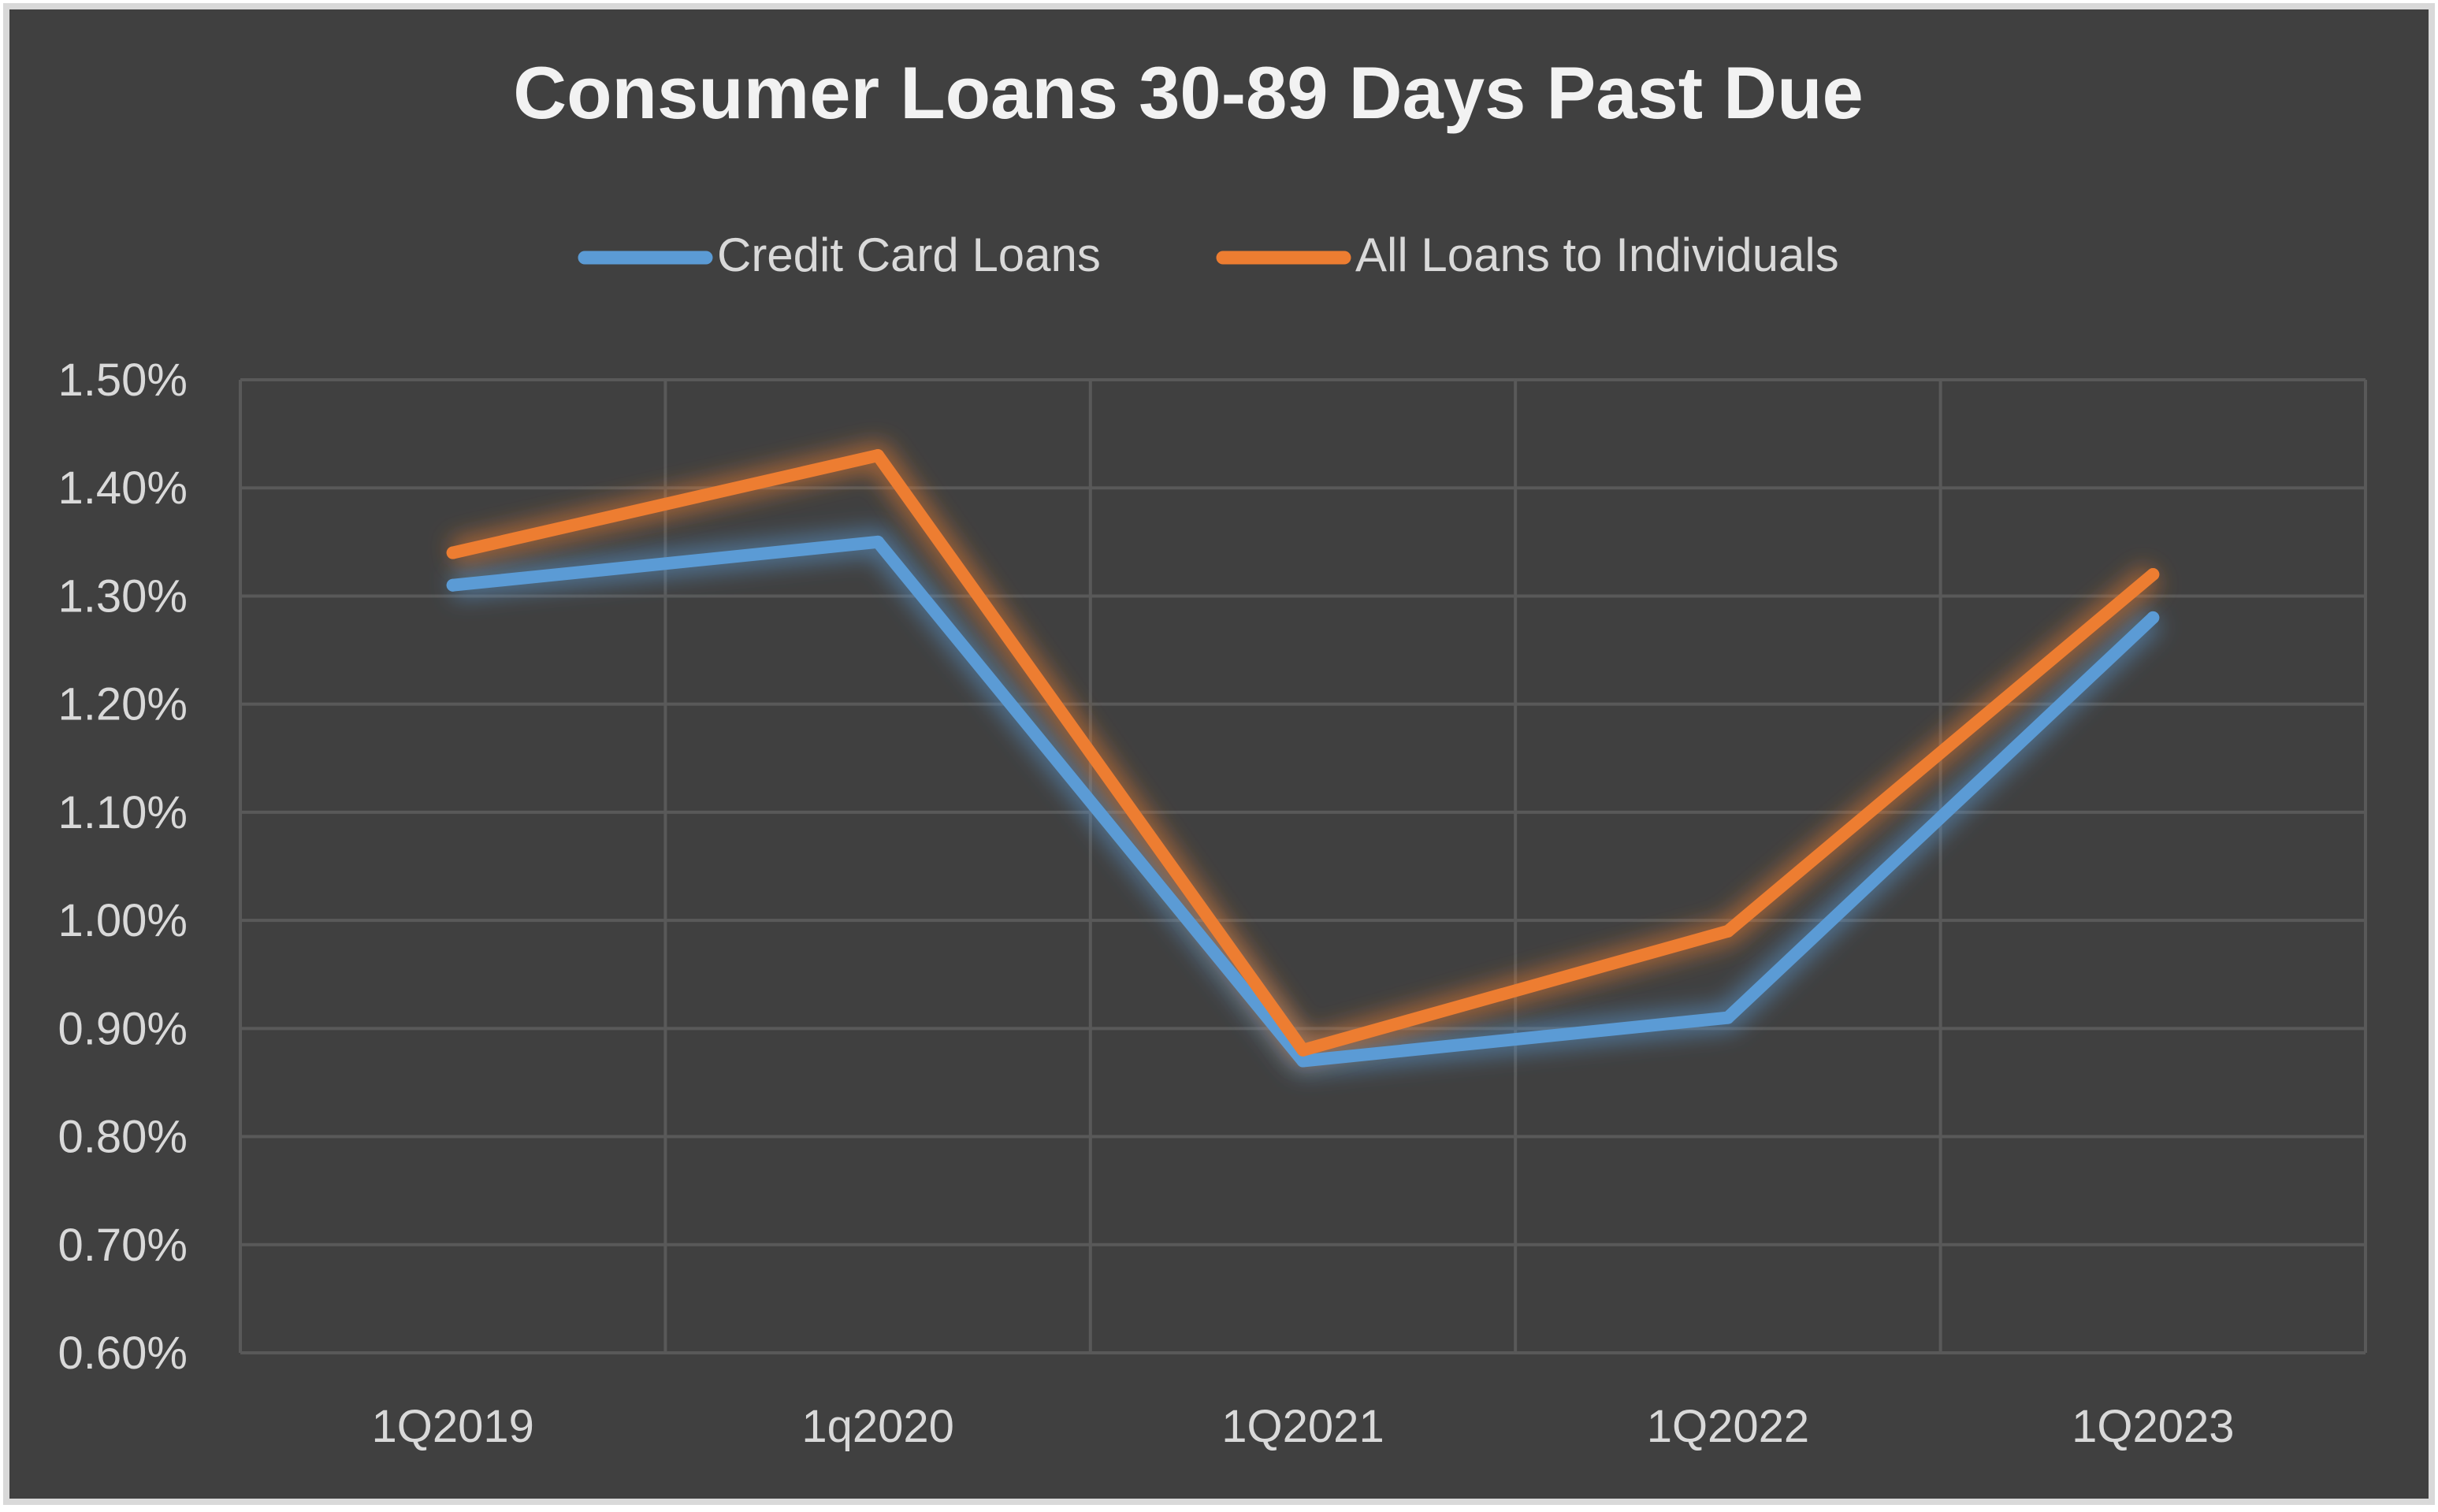 The width and height of the screenshot is (2438, 1512). What do you see at coordinates (123, 812) in the screenshot?
I see `y-tick-label: 1.10%` at bounding box center [123, 812].